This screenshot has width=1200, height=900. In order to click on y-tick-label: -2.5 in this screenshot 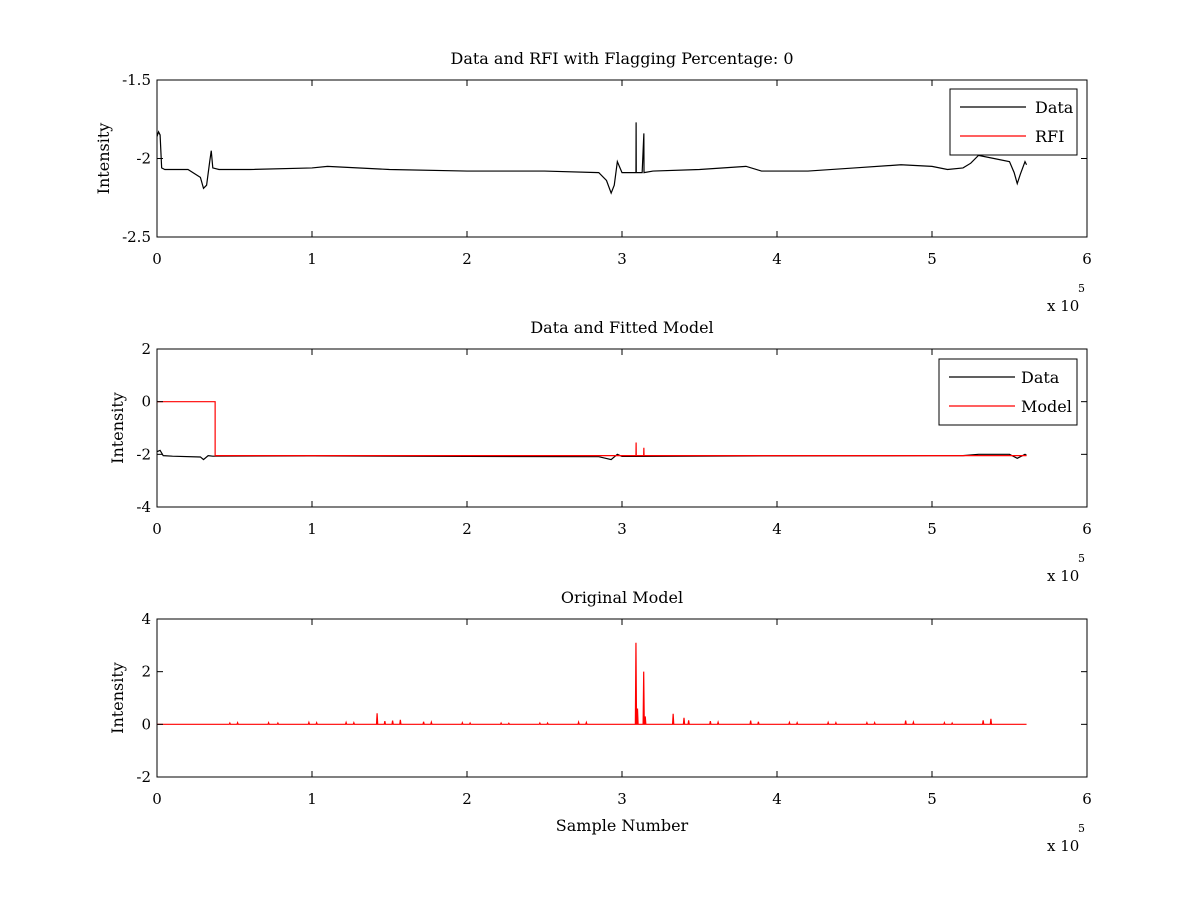, I will do `click(136, 237)`.